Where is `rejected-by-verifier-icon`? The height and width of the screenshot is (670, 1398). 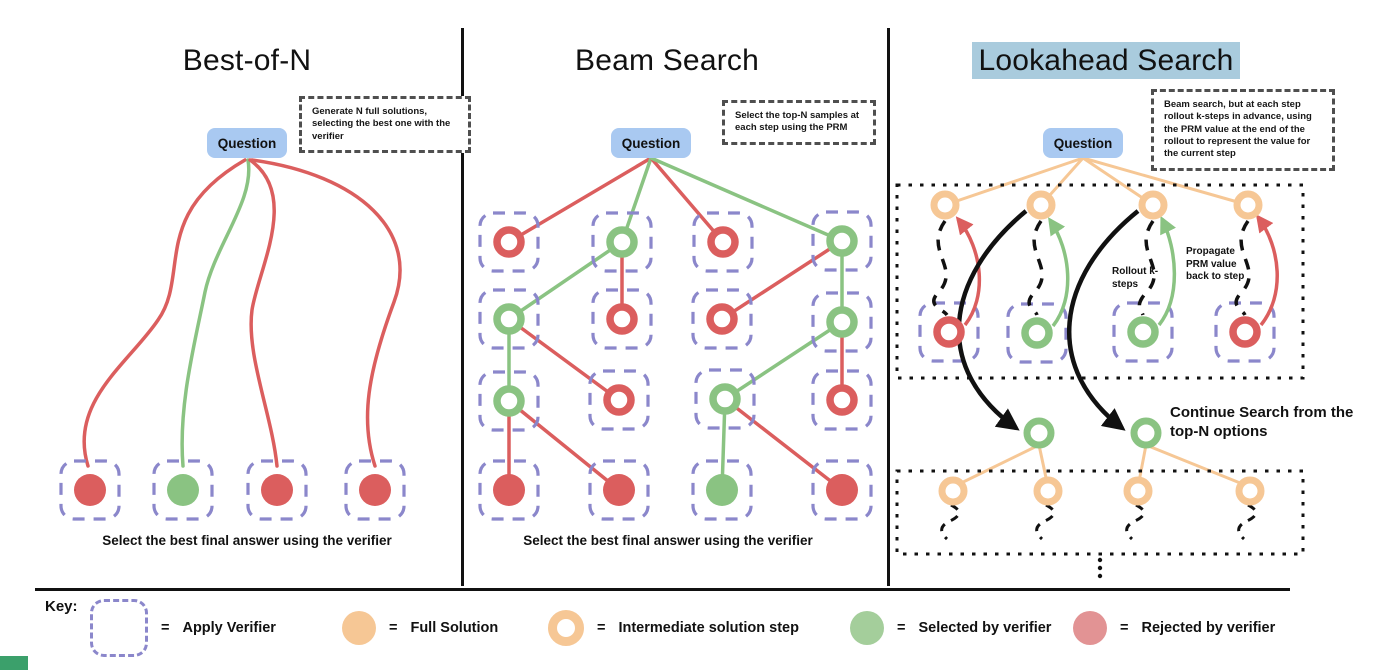
rejected-by-verifier-icon is located at coordinates (1090, 628).